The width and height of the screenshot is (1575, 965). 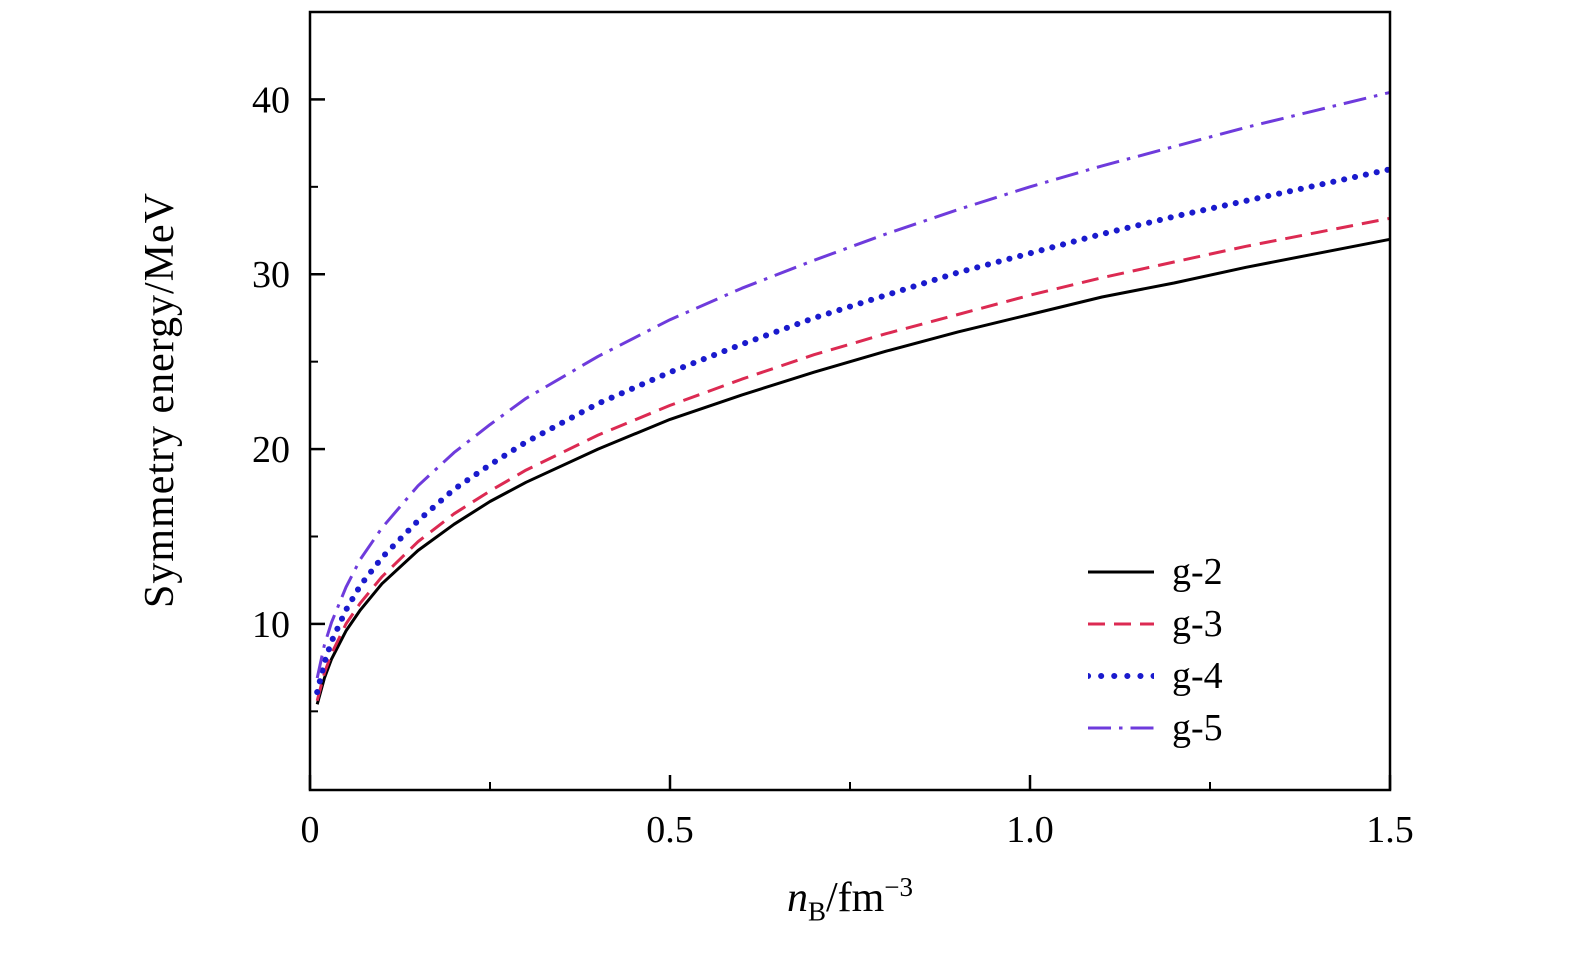 What do you see at coordinates (670, 830) in the screenshot?
I see `x-tick-label: 0.5` at bounding box center [670, 830].